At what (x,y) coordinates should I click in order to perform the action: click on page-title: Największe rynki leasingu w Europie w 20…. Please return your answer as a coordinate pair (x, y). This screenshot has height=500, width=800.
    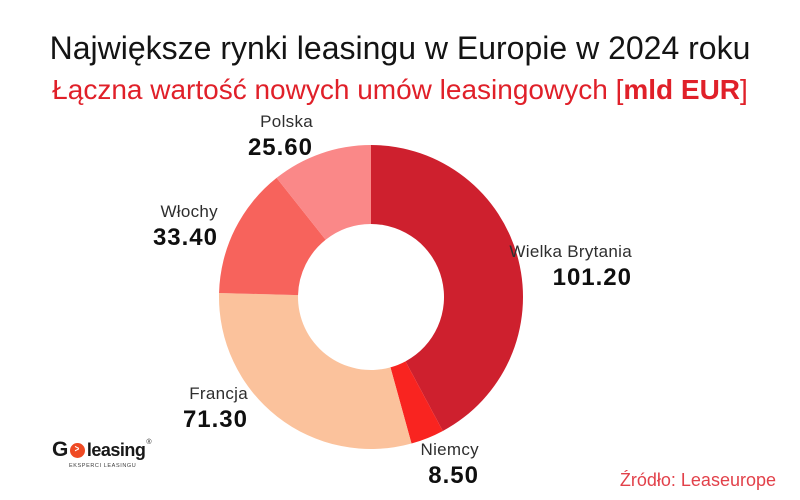
    Looking at the image, I should click on (400, 48).